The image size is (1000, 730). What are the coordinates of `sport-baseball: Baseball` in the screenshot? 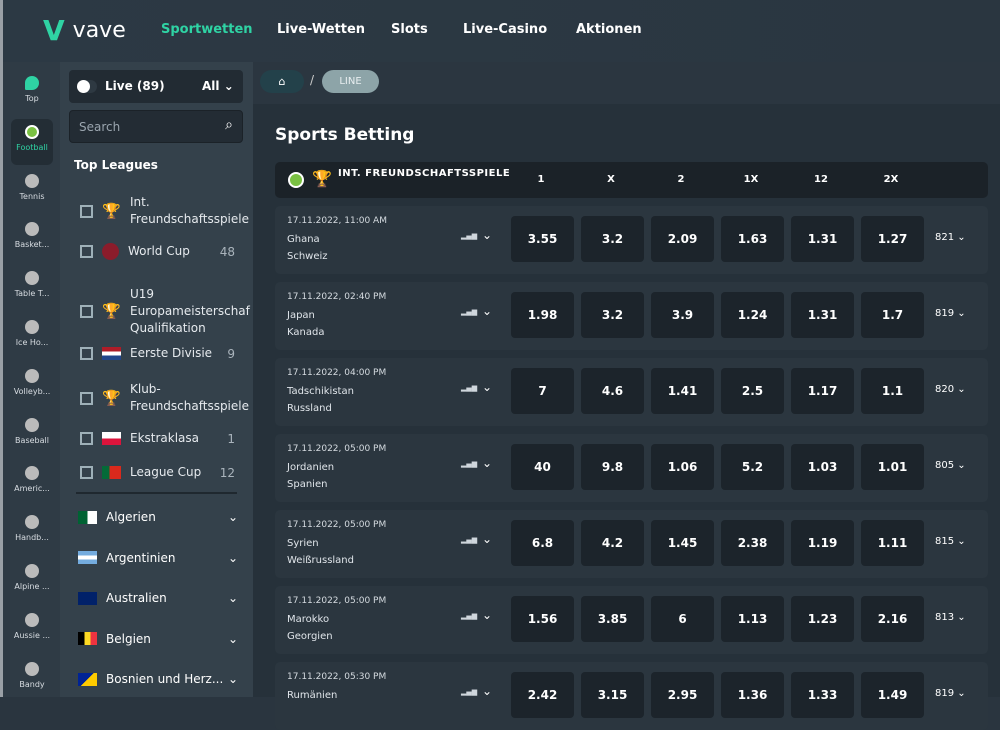 It's located at (32, 435).